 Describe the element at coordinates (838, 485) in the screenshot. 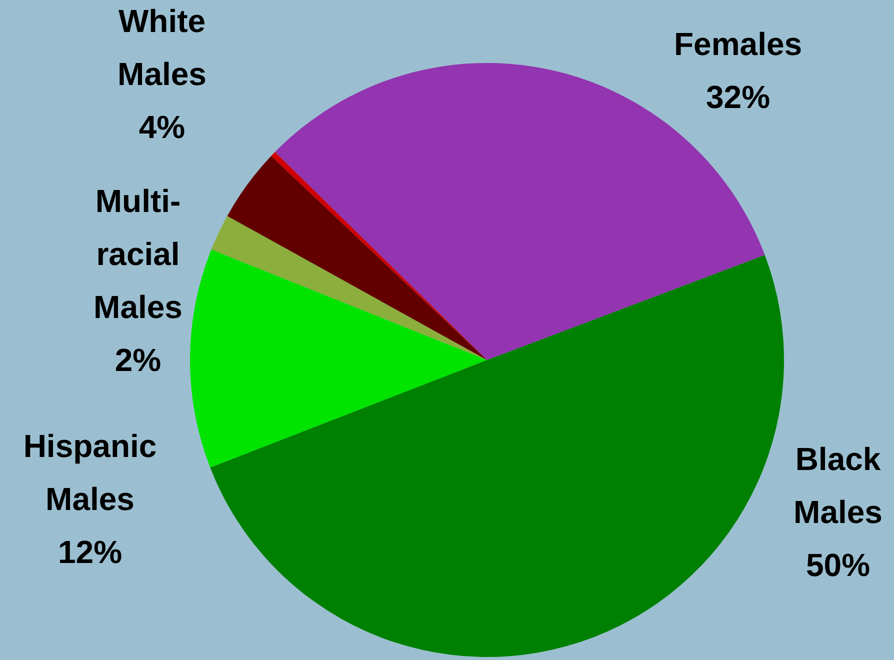

I see `slice-label: Black Males` at that location.